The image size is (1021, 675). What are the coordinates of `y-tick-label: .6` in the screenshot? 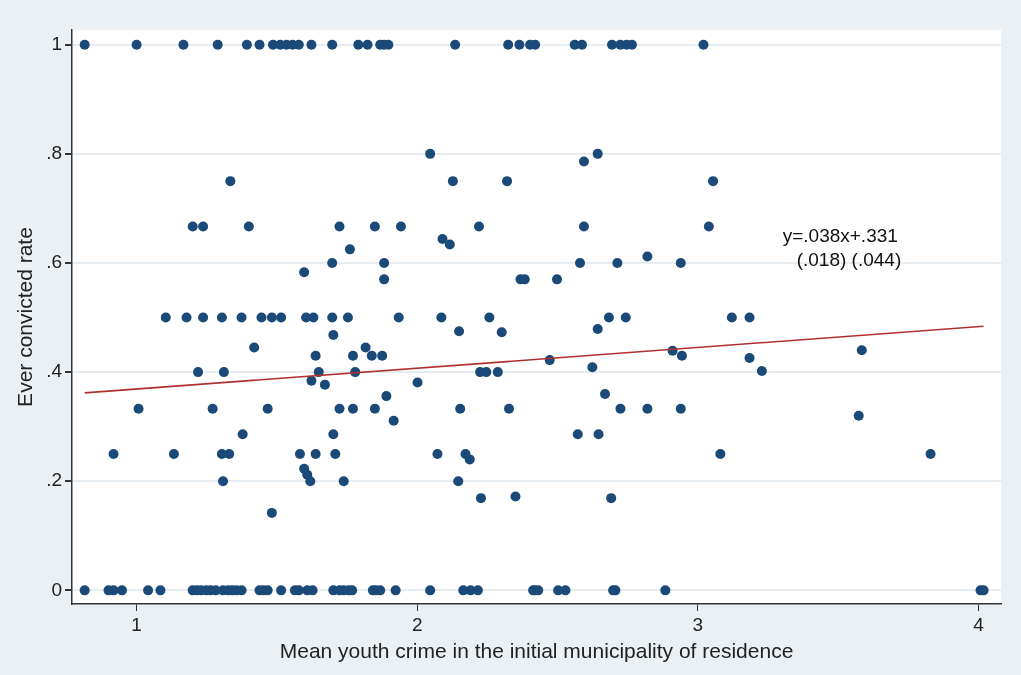 It's located at (54, 262).